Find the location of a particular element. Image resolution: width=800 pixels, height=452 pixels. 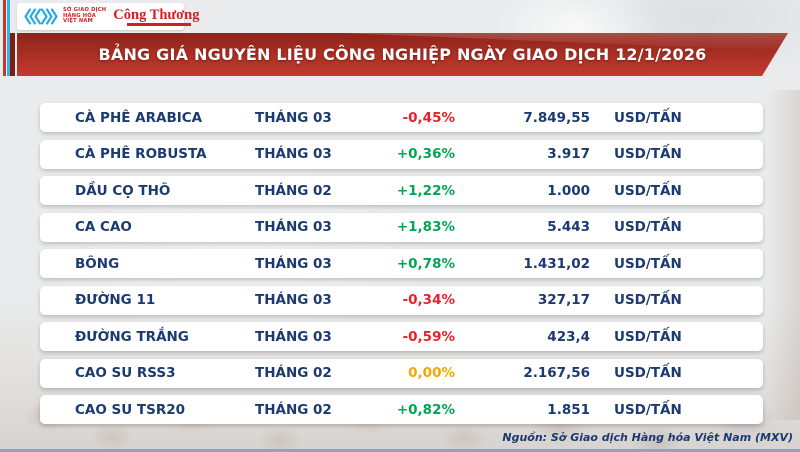

change-percent: -0,45% is located at coordinates (428, 117).